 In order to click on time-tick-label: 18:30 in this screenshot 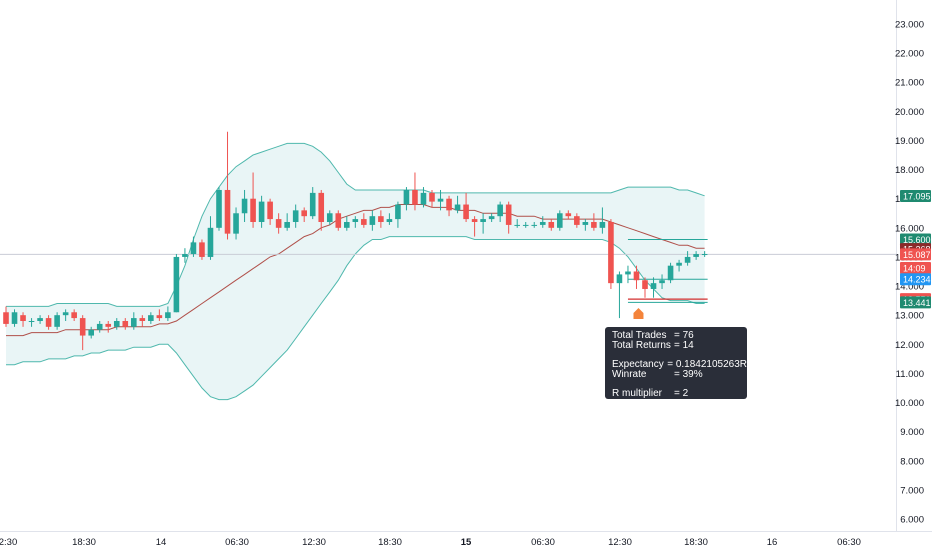, I will do `click(390, 542)`.